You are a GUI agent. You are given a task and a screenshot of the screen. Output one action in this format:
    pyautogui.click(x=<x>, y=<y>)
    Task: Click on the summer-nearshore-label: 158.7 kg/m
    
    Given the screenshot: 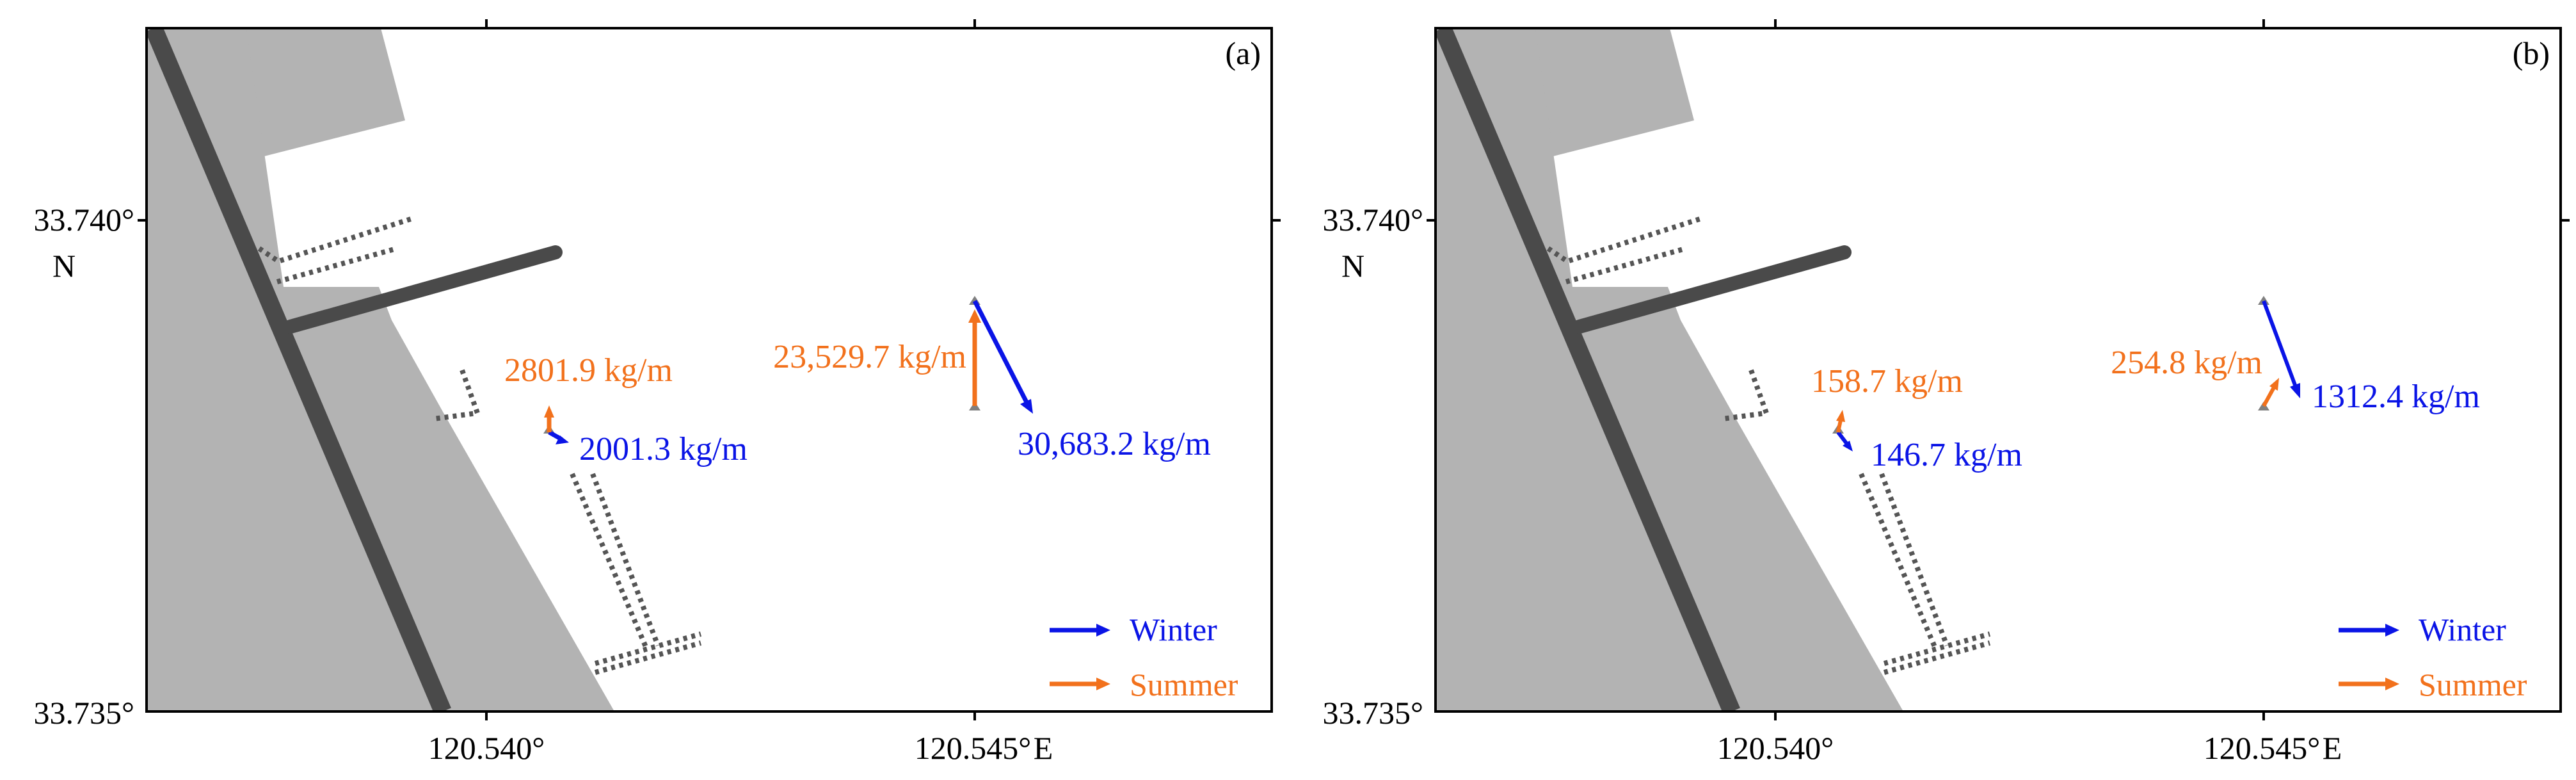 What is the action you would take?
    pyautogui.click(x=1887, y=381)
    